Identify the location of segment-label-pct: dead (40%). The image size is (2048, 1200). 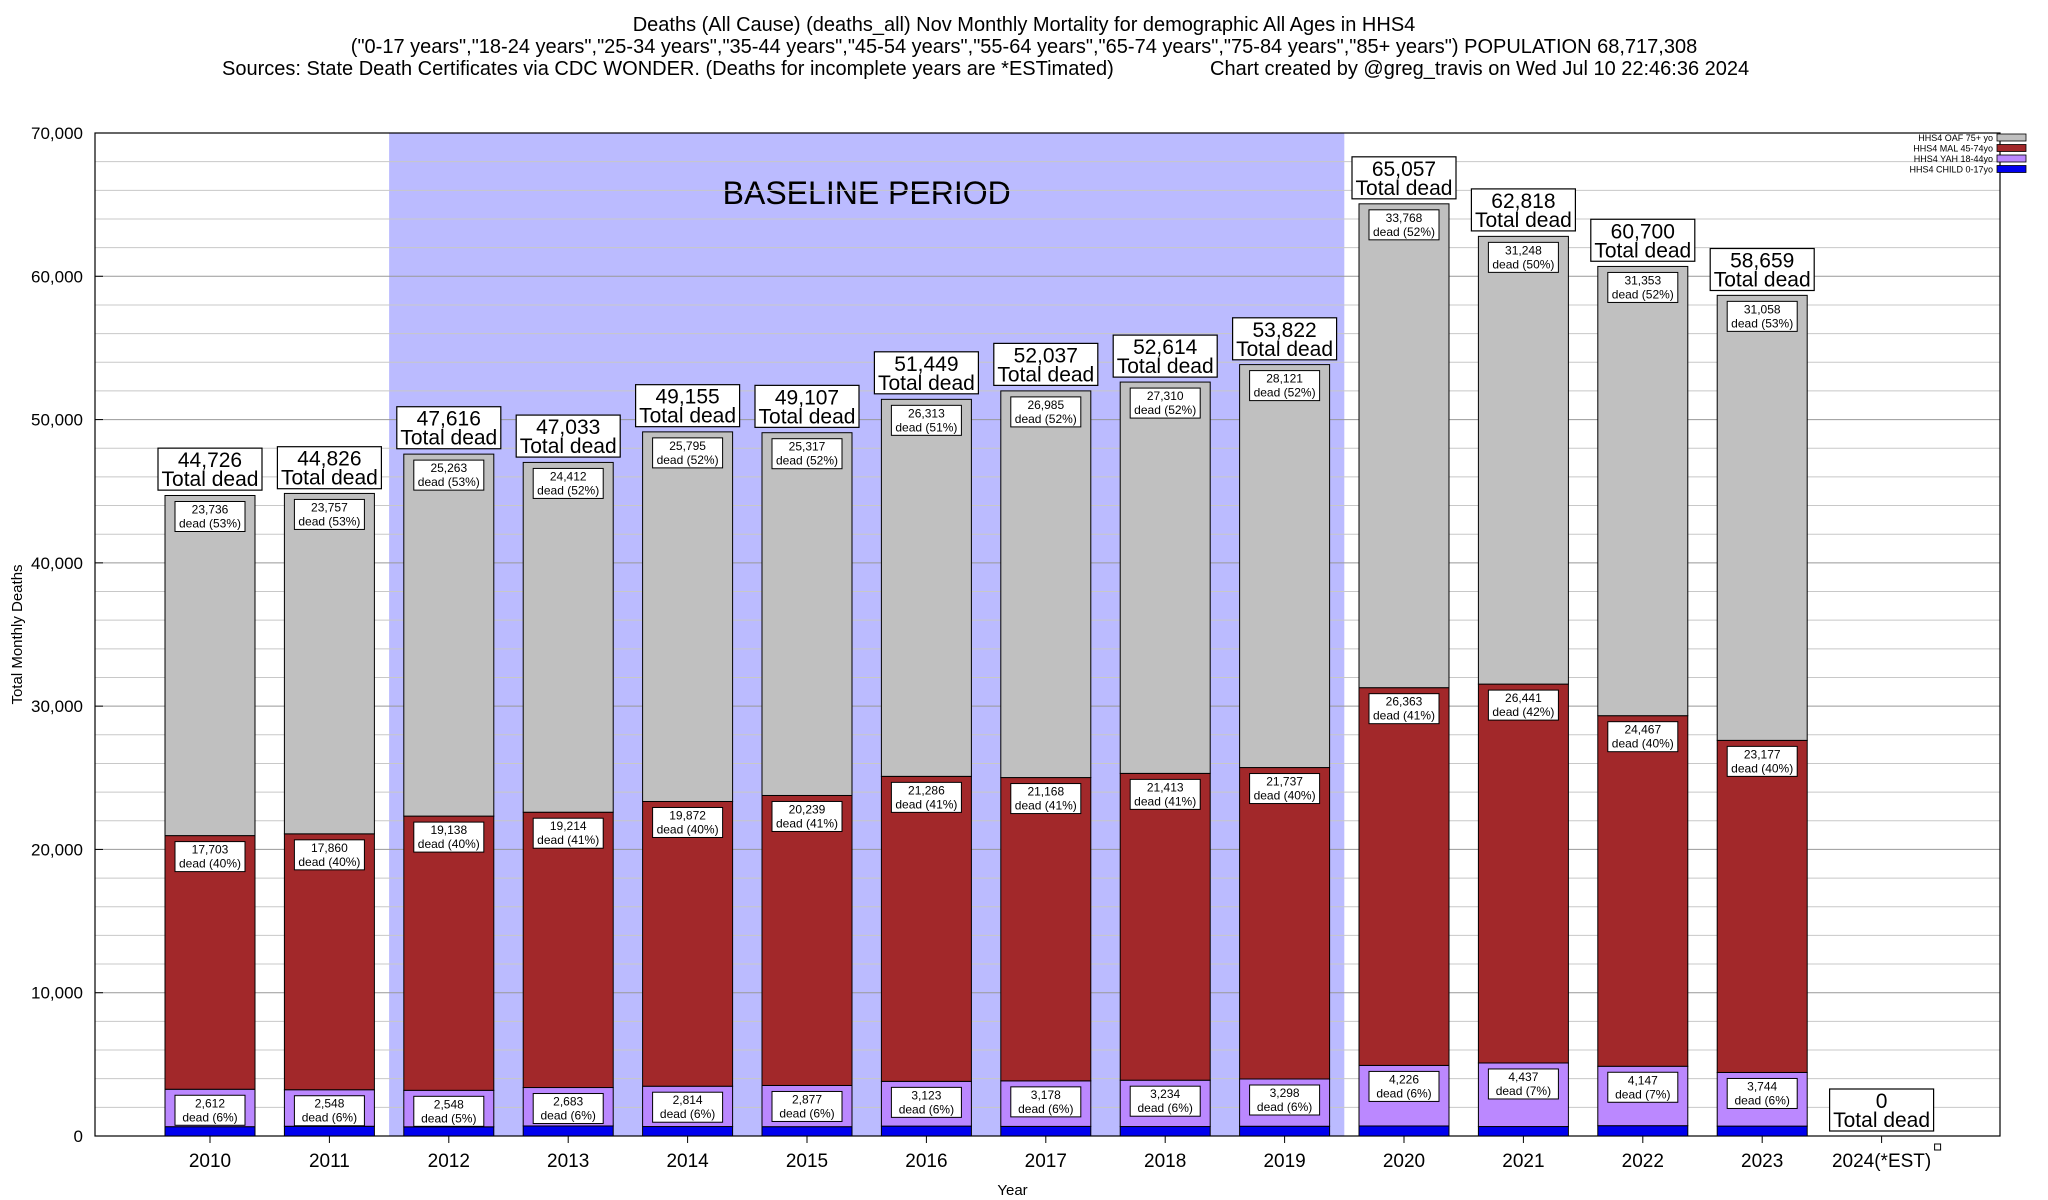
(1643, 744).